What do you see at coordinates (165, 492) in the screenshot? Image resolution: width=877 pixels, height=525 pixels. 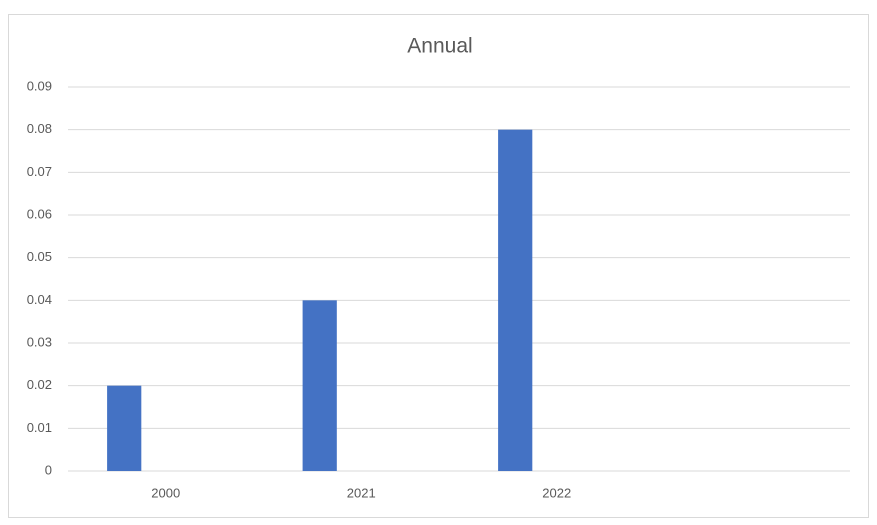 I see `x-tick-label: 2000` at bounding box center [165, 492].